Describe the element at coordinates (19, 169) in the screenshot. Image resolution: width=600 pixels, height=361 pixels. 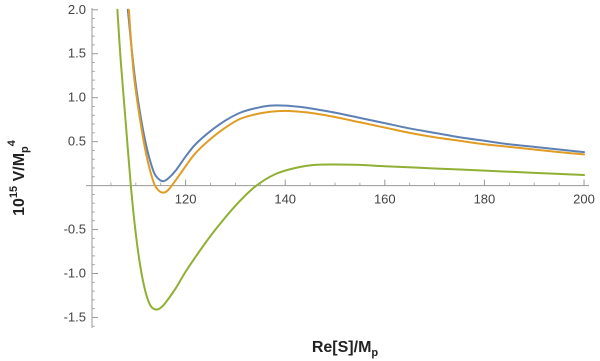
I see `y-axis-title-mid: V/M` at that location.